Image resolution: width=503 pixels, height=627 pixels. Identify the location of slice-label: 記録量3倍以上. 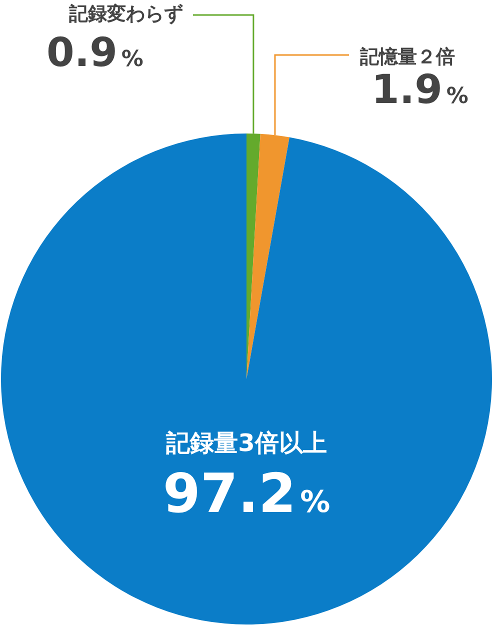
(246, 443).